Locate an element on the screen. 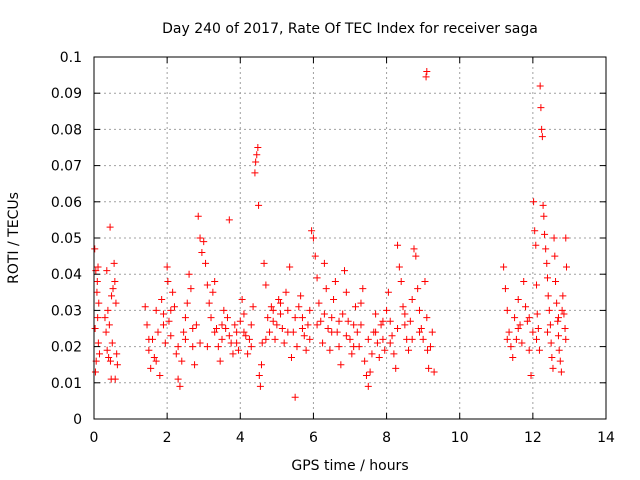 The image size is (640, 480). x-tick-label: 6 is located at coordinates (313, 438).